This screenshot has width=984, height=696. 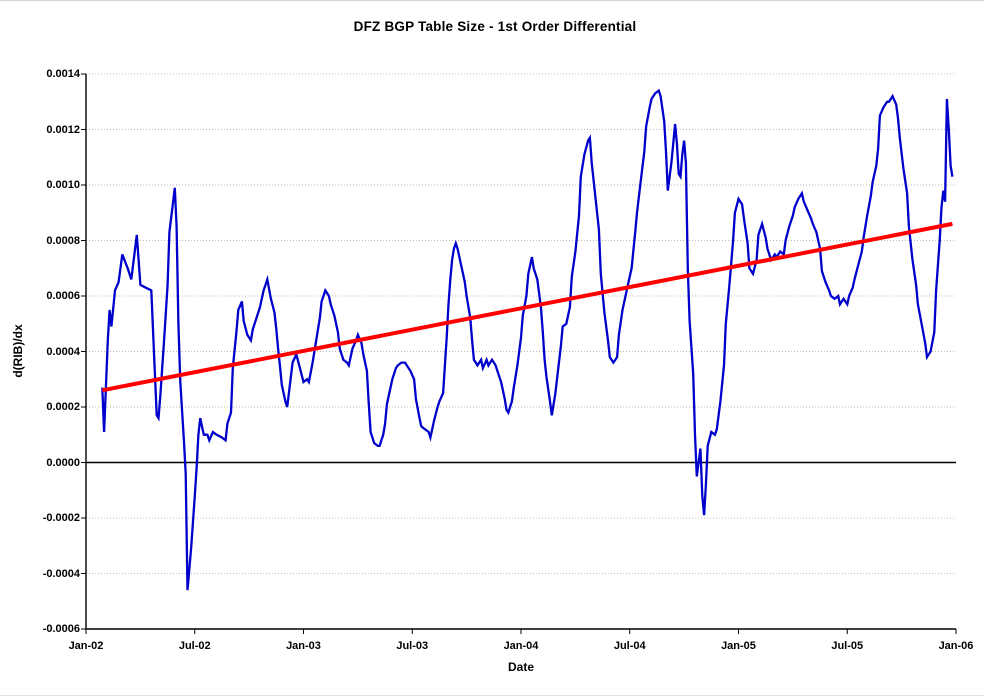 I want to click on x-tick-label: Jan-05, so click(x=738, y=646).